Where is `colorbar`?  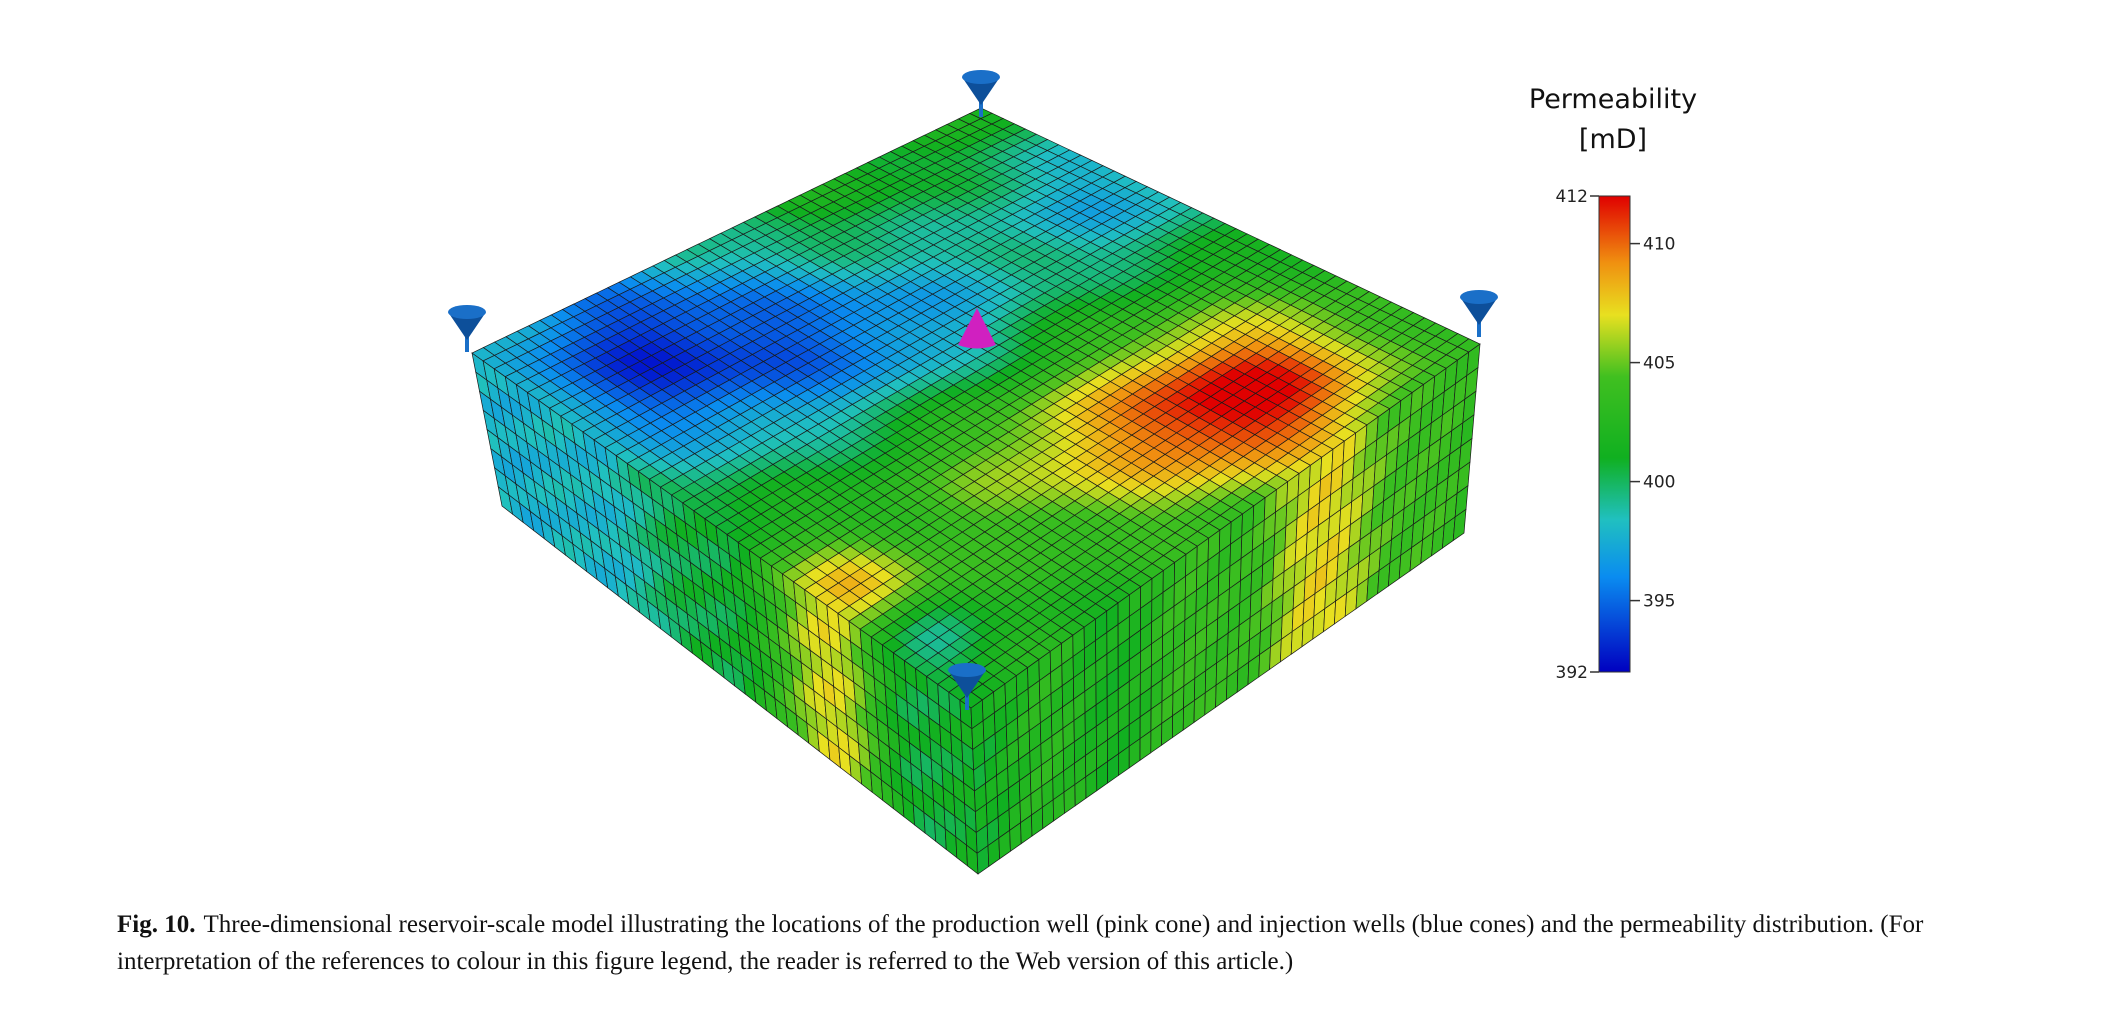 colorbar is located at coordinates (1614, 434).